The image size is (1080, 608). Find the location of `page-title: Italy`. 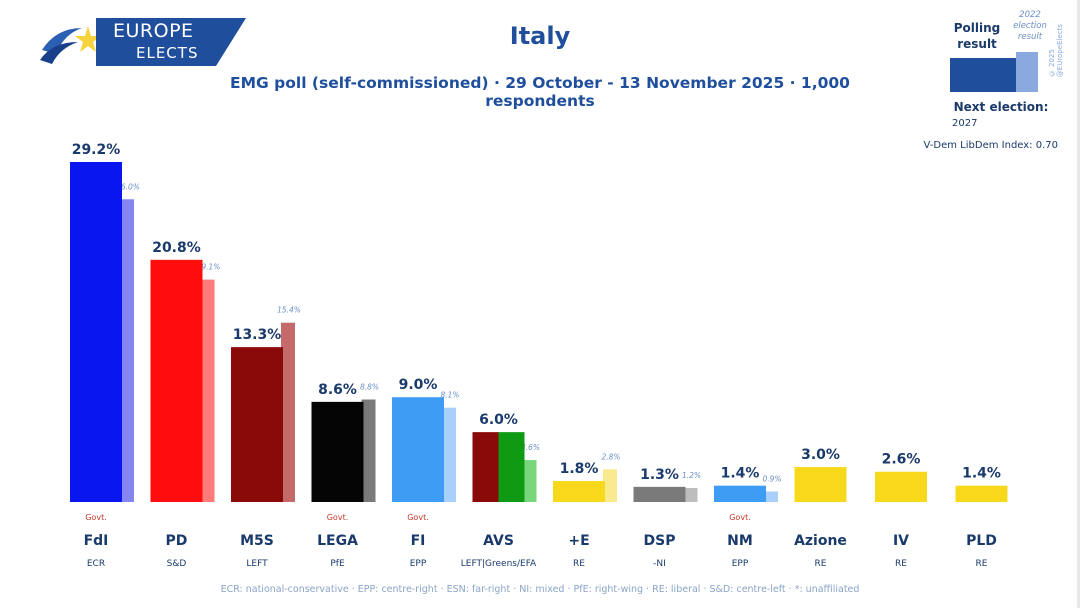

page-title: Italy is located at coordinates (540, 36).